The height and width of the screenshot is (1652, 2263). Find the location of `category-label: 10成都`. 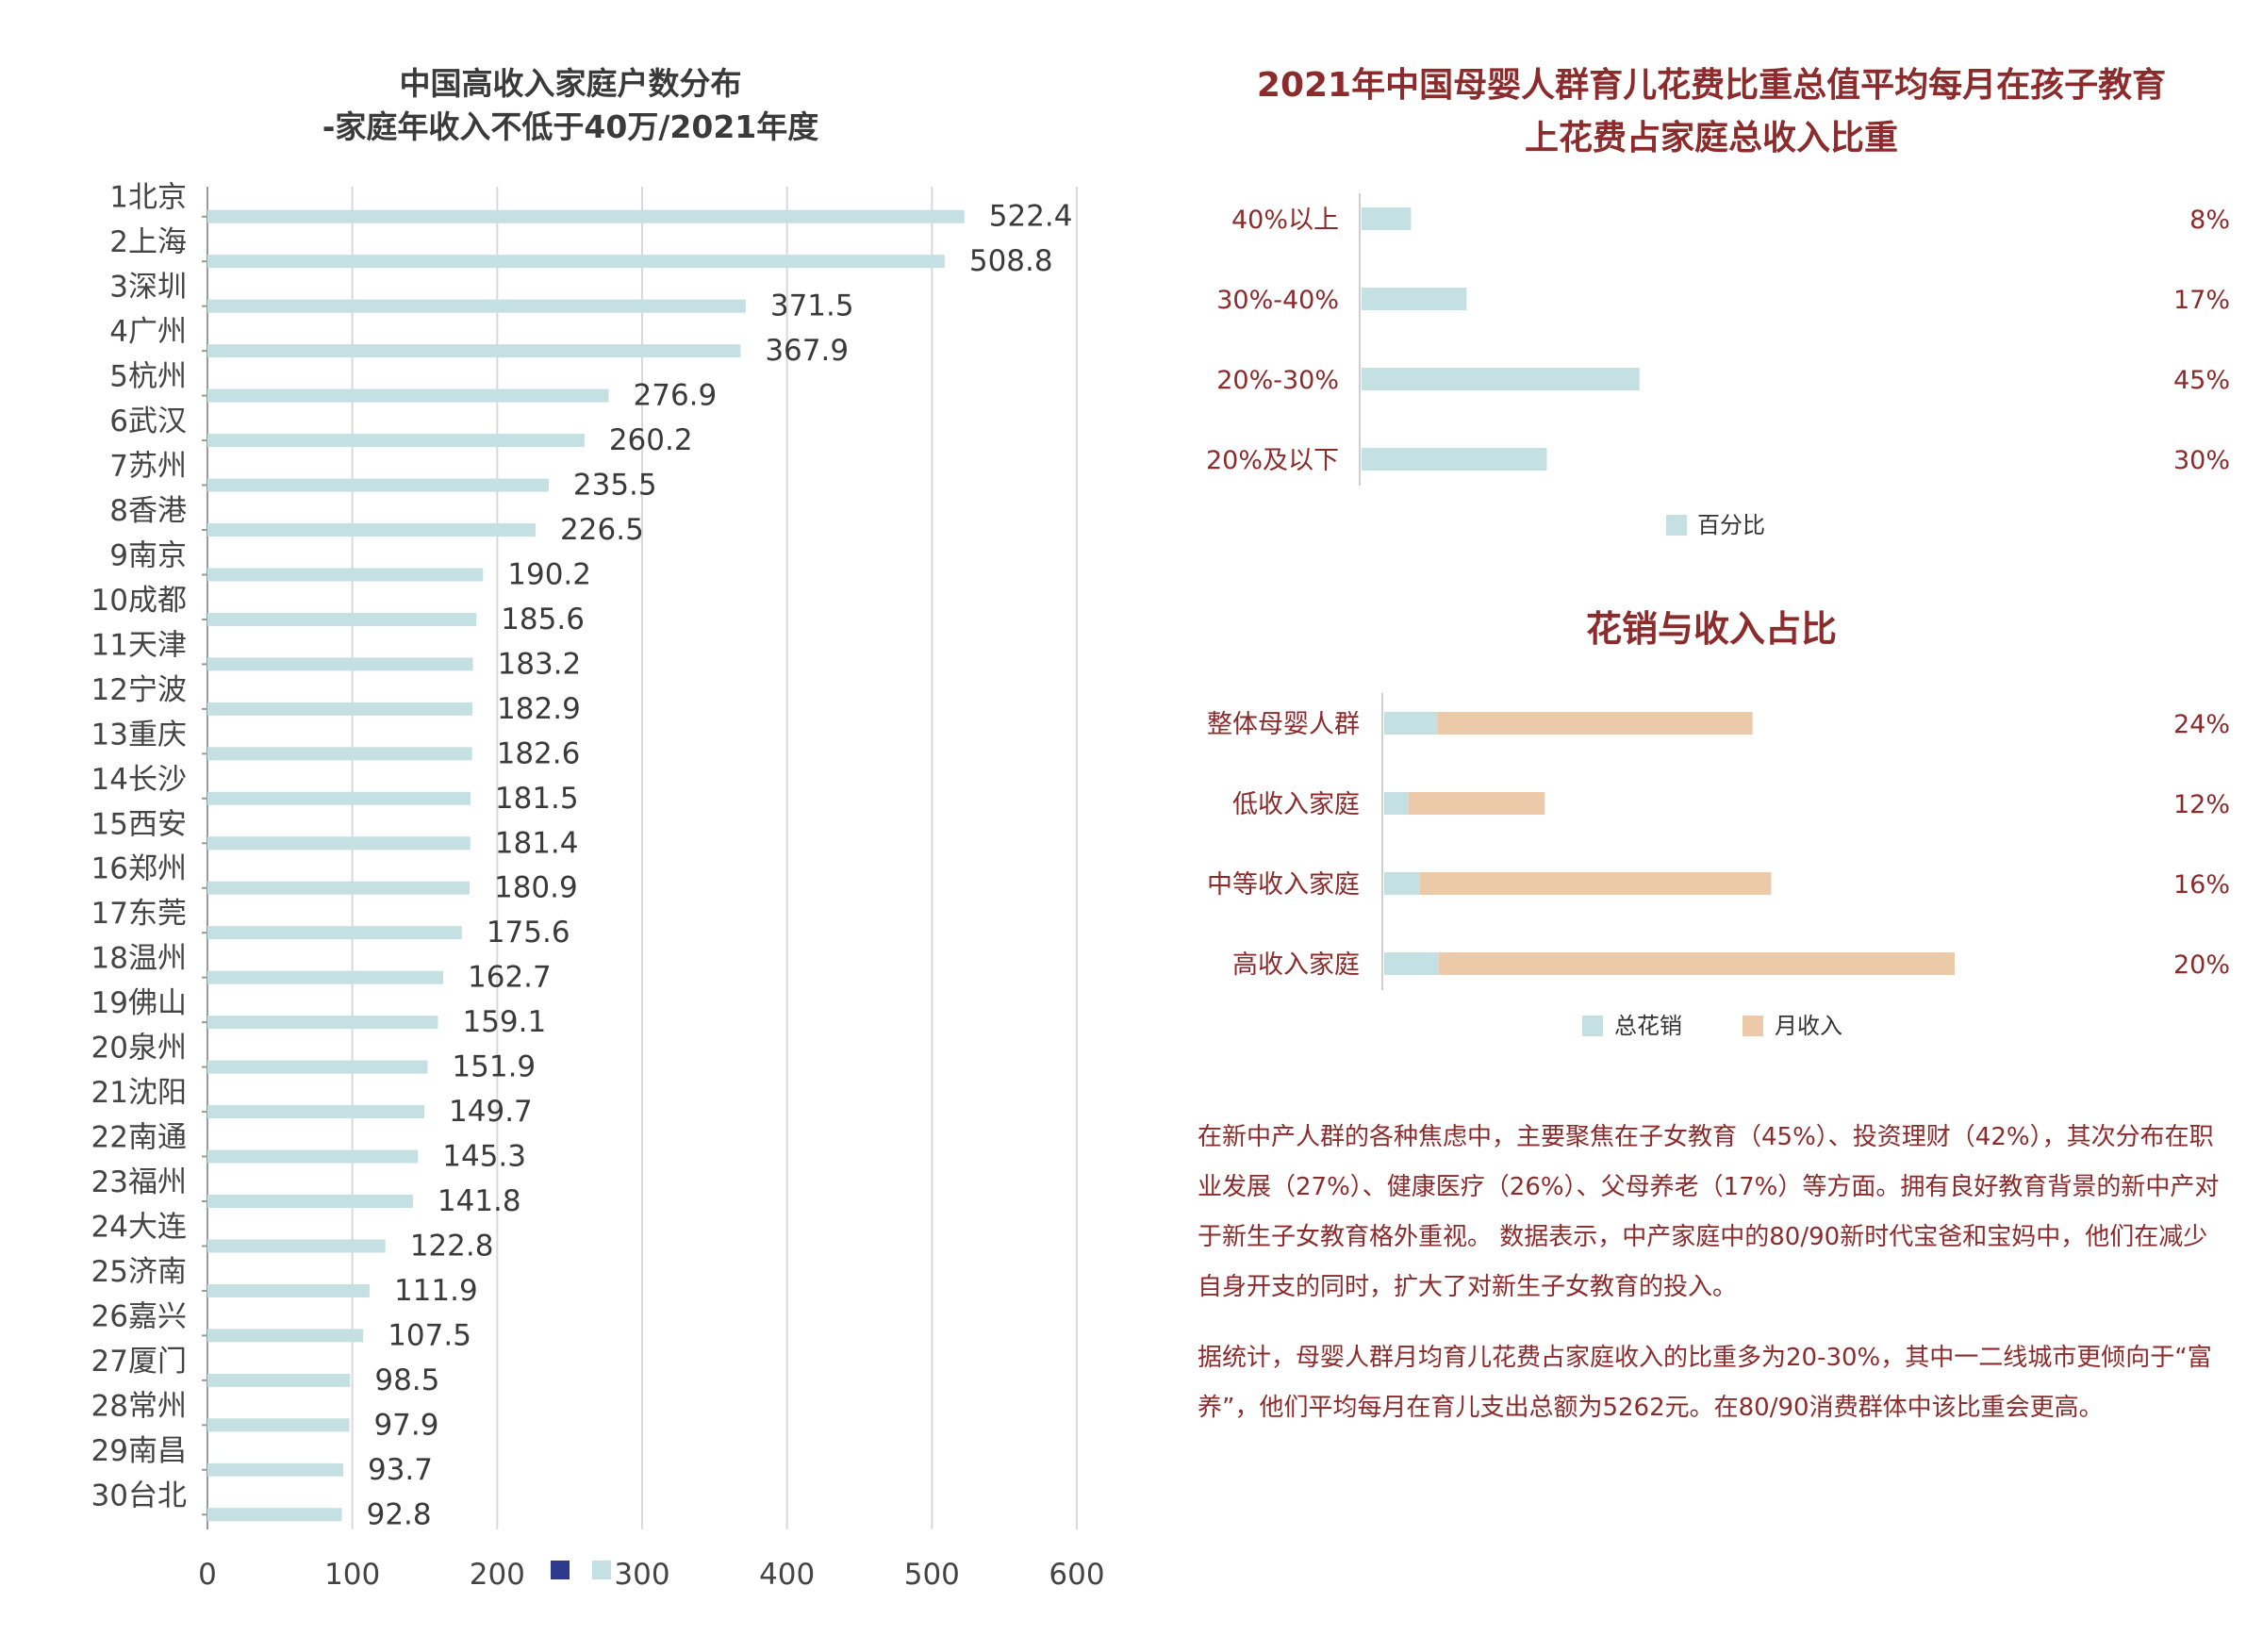

category-label: 10成都 is located at coordinates (139, 601).